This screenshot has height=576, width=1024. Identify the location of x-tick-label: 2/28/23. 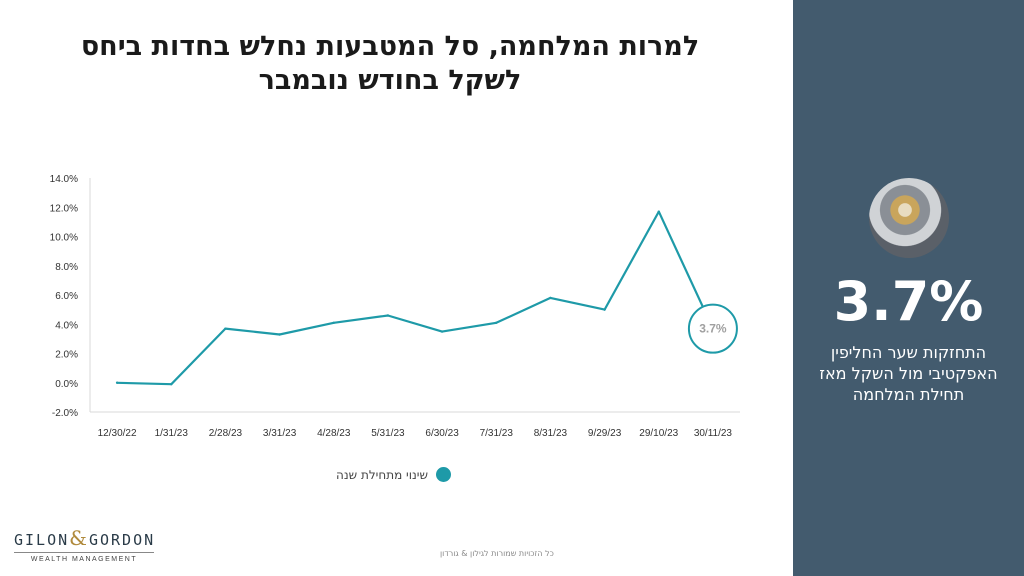
(226, 433).